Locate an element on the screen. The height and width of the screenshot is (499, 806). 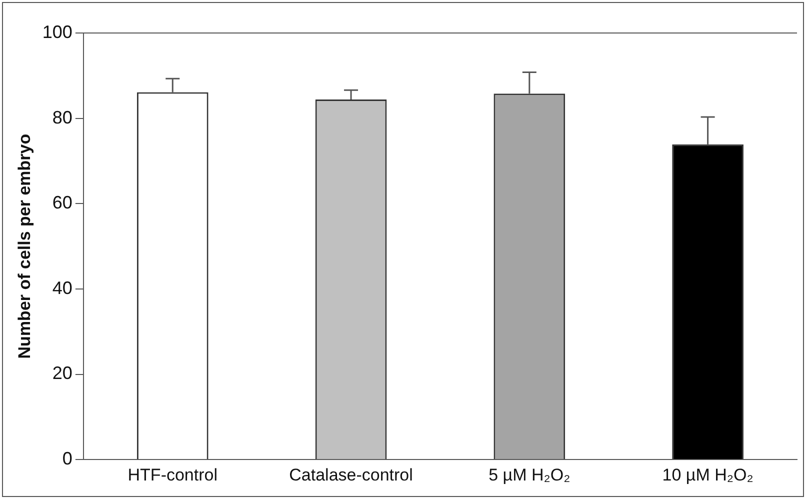
x-tick-label: Catalase-control is located at coordinates (351, 474).